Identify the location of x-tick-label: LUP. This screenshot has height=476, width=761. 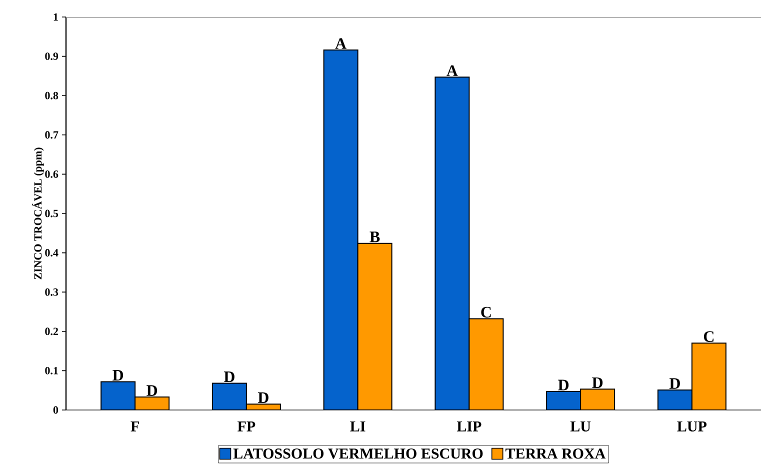
(692, 427).